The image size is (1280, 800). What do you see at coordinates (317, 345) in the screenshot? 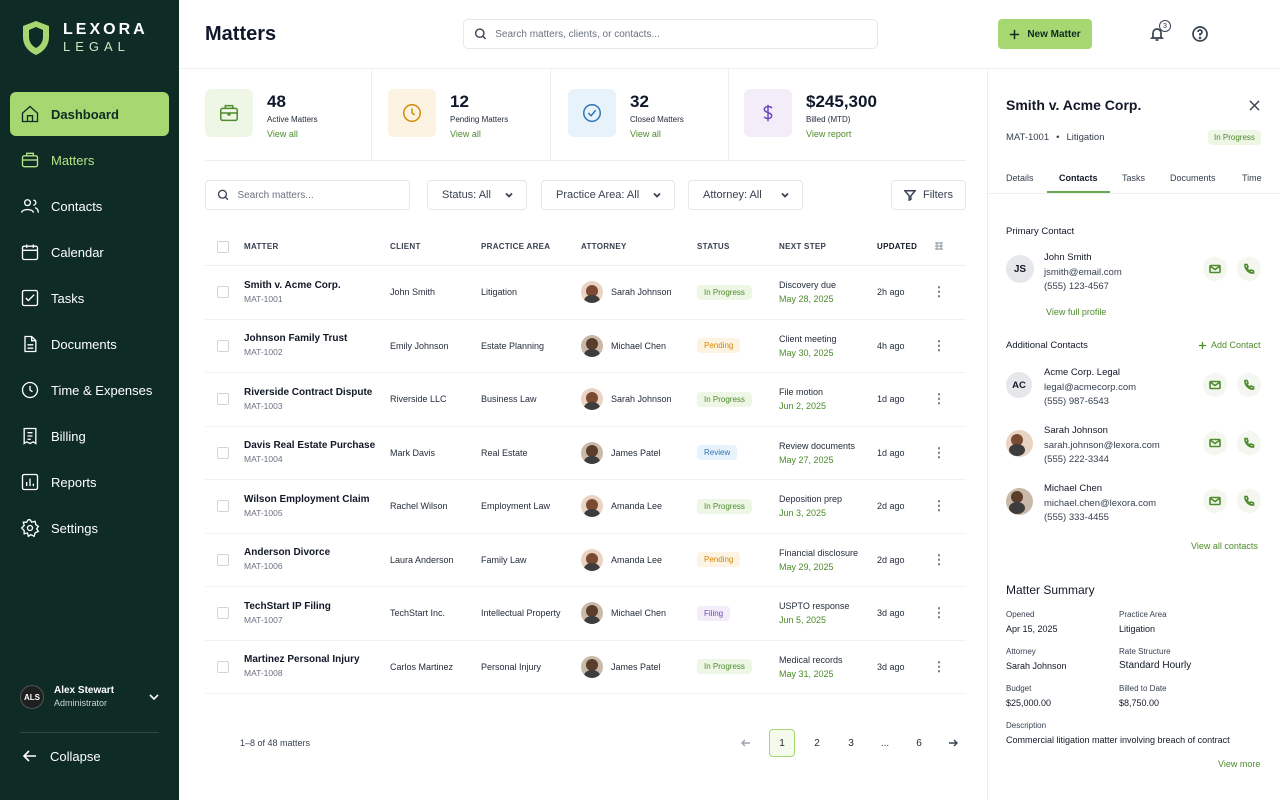
I see `matter-cell: Johnson Family Trust MAT-1002` at bounding box center [317, 345].